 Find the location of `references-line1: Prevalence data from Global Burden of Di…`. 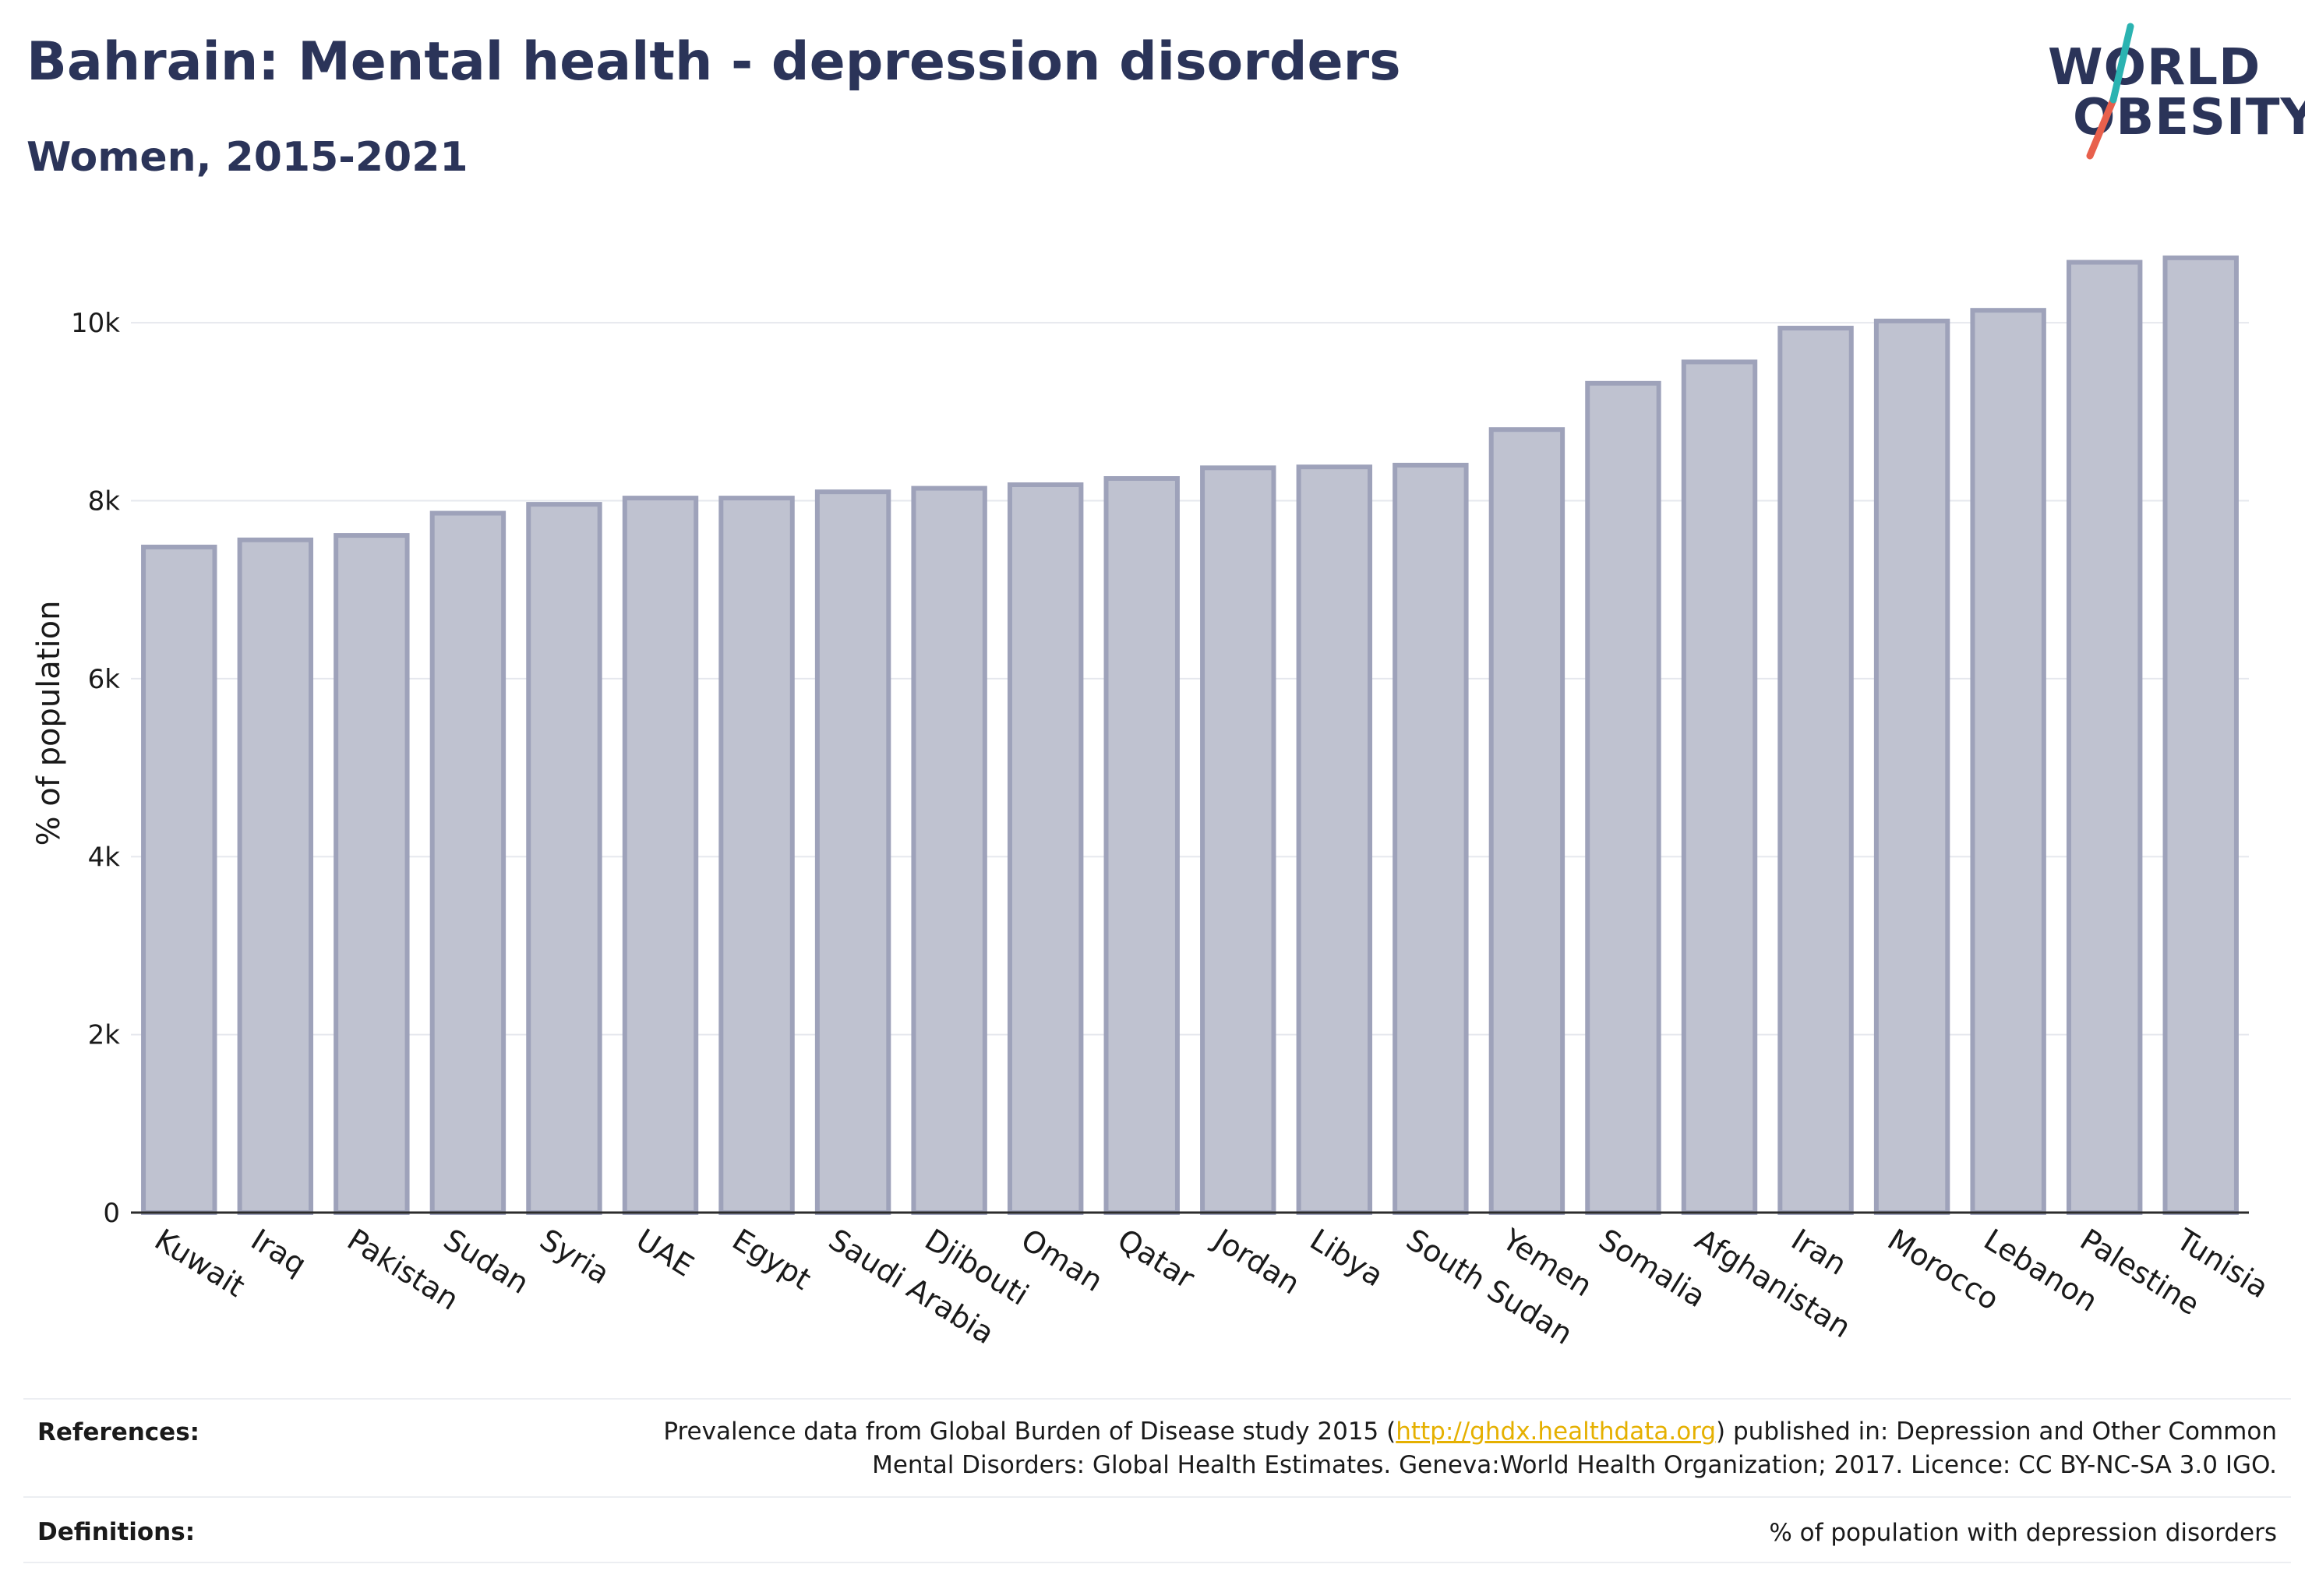

references-line1: Prevalence data from Global Burden of Di… is located at coordinates (1470, 1432).